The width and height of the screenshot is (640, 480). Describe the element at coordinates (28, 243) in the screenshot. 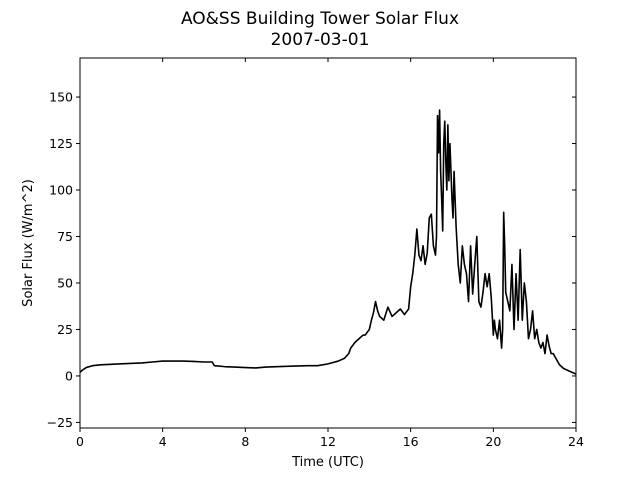

I see `y-axis-label: Solar Flux (W/m^2)` at that location.